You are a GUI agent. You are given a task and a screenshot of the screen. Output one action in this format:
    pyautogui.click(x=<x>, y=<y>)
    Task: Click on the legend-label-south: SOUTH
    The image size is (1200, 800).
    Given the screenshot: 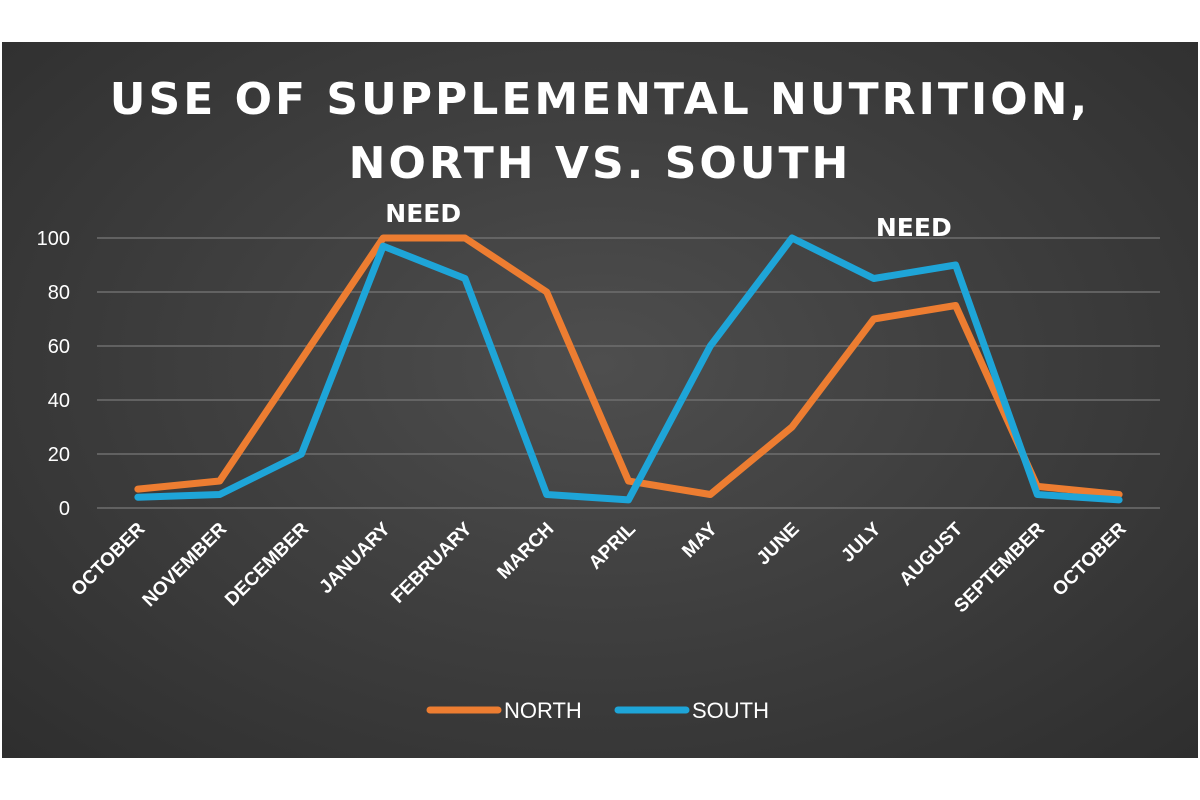 What is the action you would take?
    pyautogui.click(x=730, y=710)
    